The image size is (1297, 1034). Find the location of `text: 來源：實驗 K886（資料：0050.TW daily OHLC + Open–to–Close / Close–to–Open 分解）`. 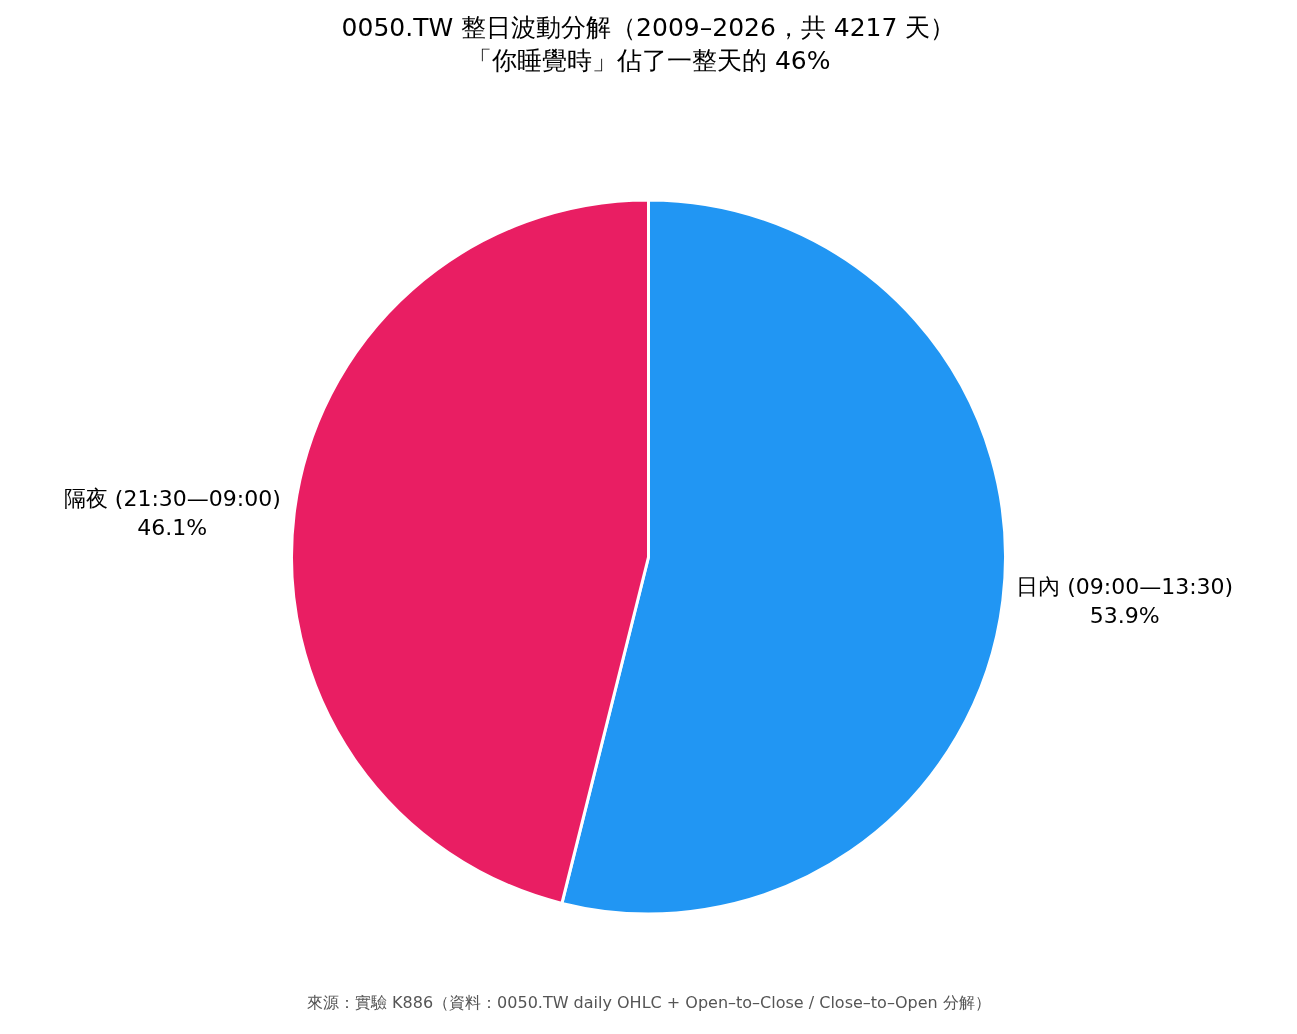

text: 來源：實驗 K886（資料：0050.TW daily OHLC + Open–to–Close / Close–to–Open 分解） is located at coordinates (649, 1002).